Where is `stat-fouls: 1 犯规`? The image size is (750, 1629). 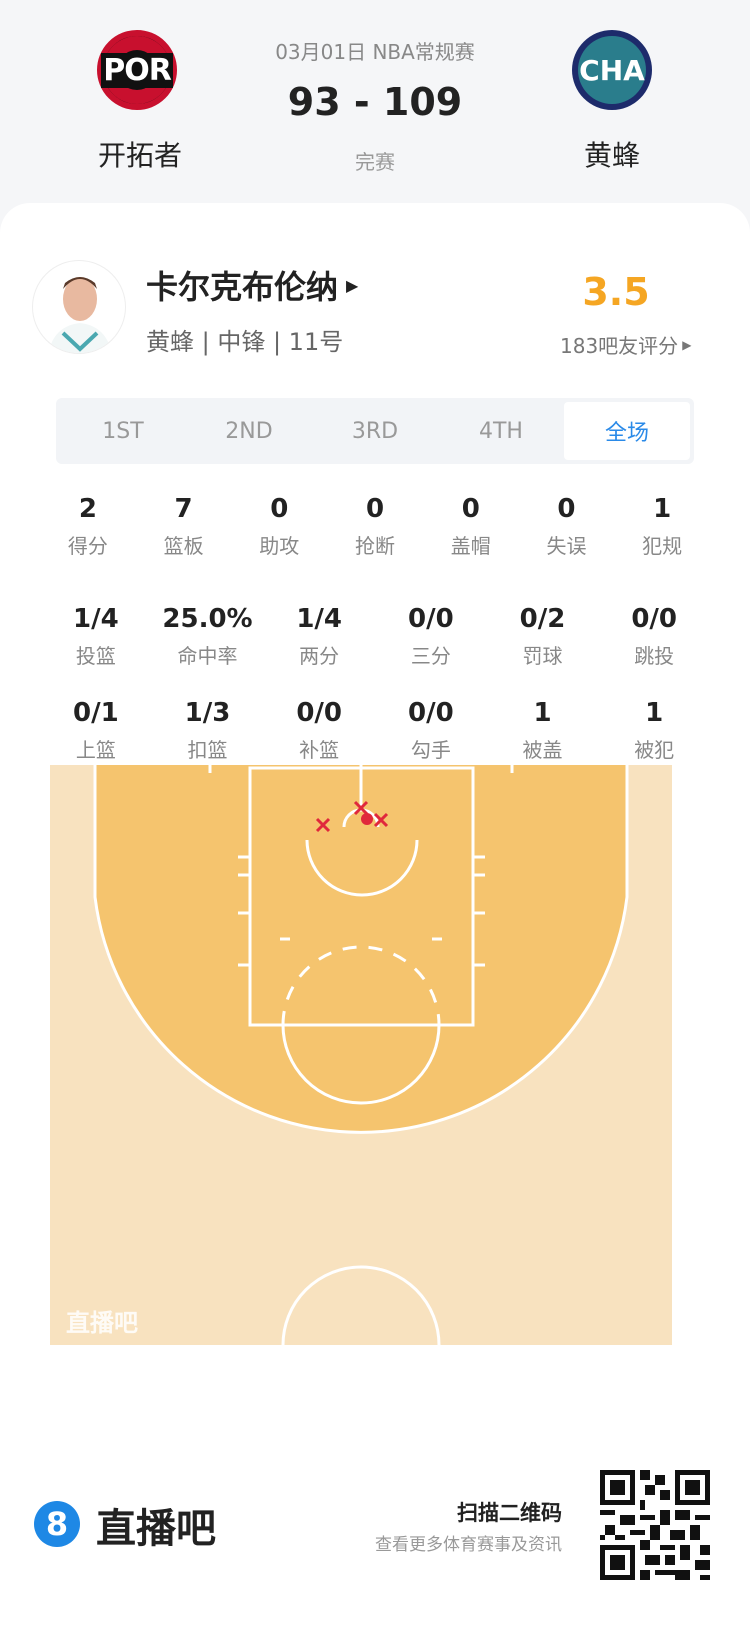 stat-fouls: 1 犯规 is located at coordinates (662, 526).